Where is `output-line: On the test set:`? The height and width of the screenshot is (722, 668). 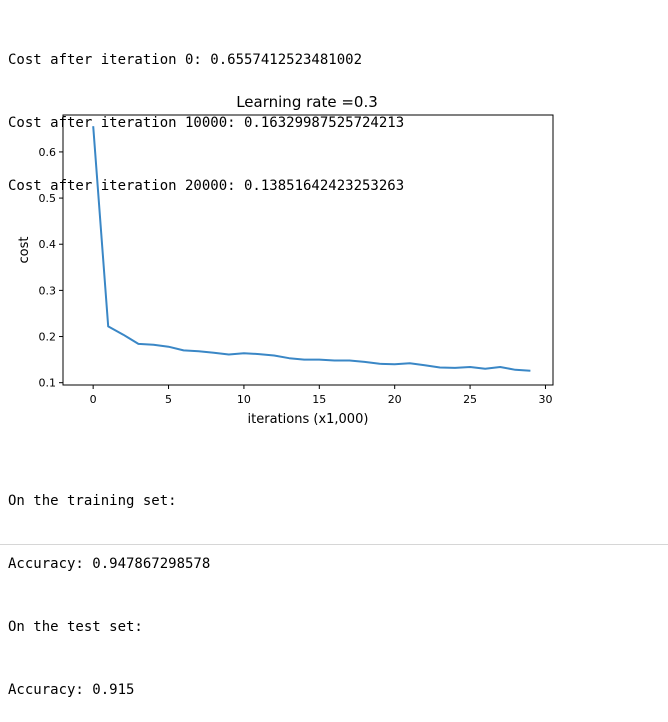 output-line: On the test set: is located at coordinates (75, 627).